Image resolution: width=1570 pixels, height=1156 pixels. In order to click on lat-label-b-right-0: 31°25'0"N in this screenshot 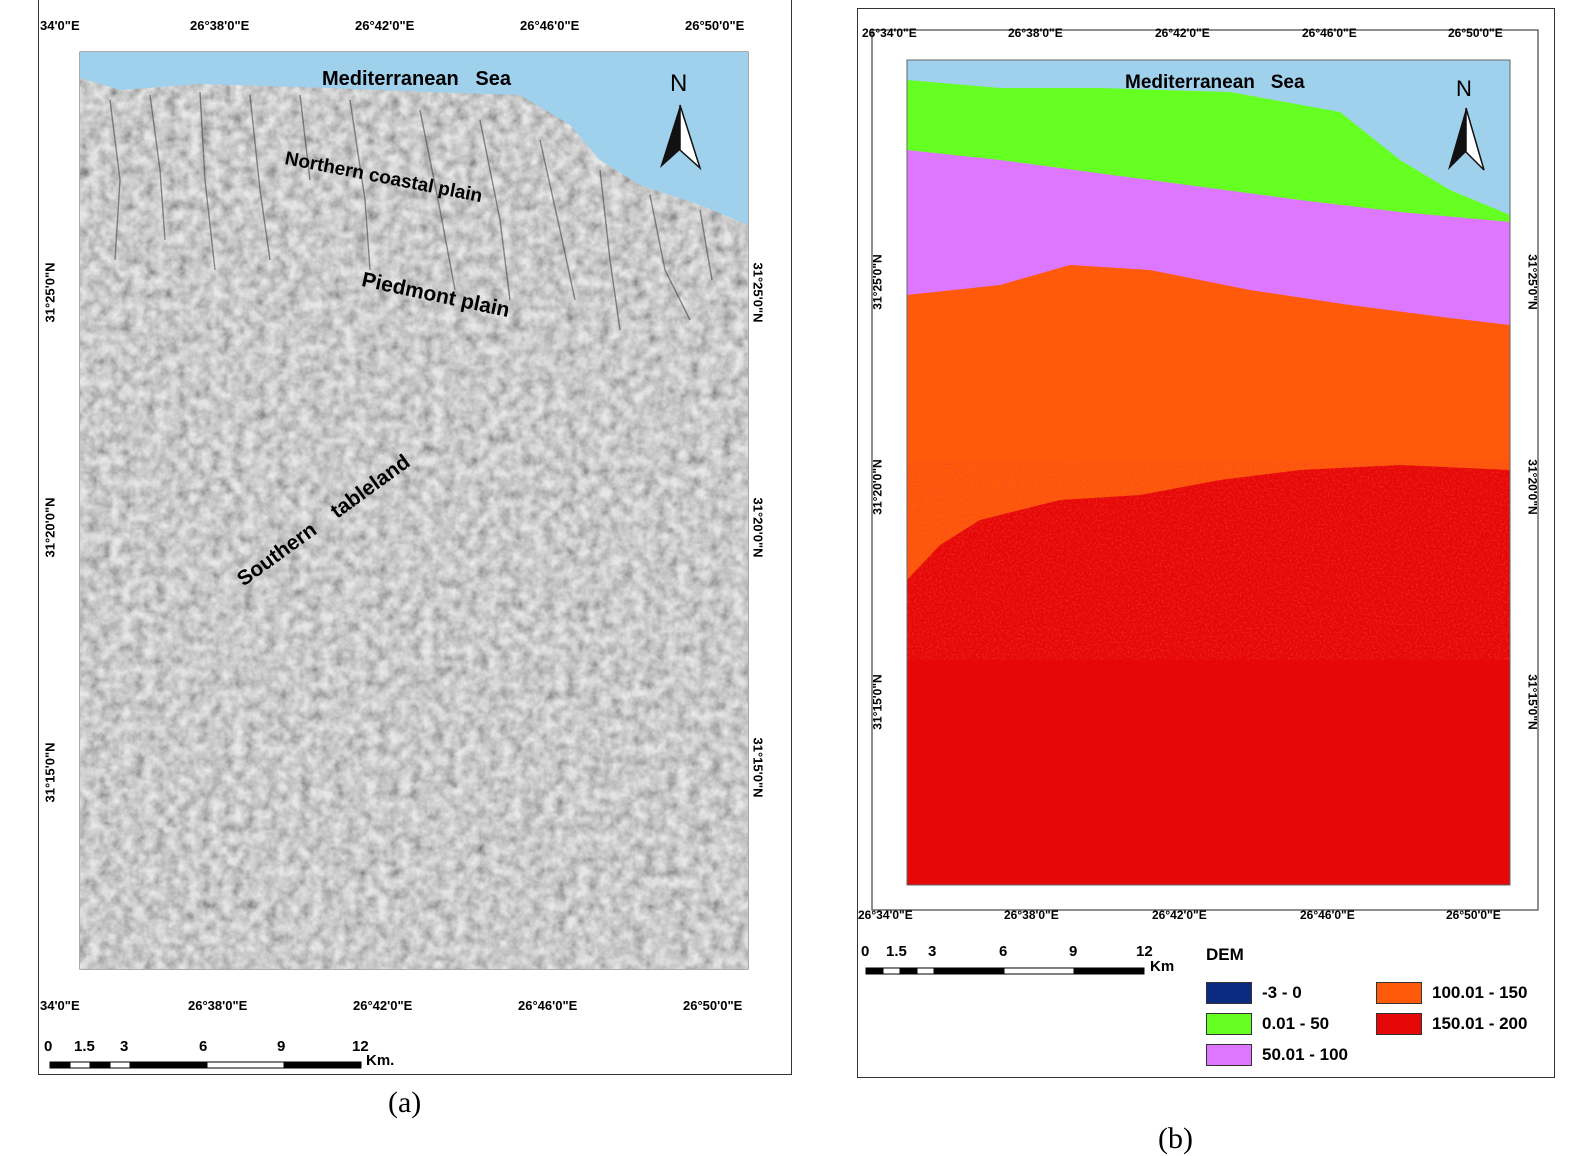, I will do `click(1532, 282)`.